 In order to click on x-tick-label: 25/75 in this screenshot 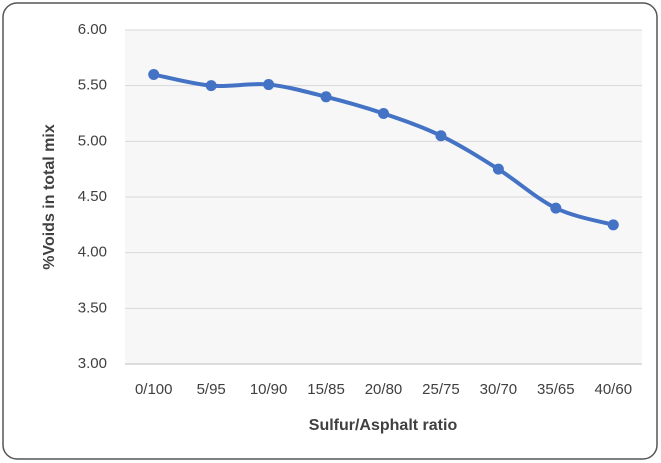, I will do `click(441, 389)`.